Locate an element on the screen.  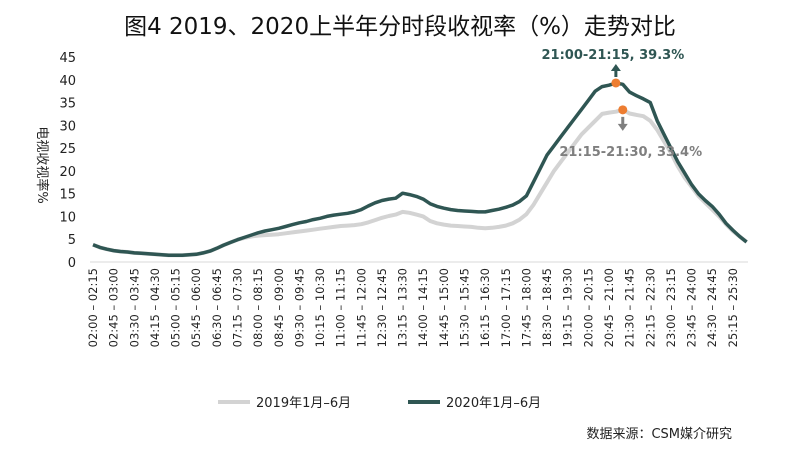
x-tick-label: 03:30 – 03:45 is located at coordinates (134, 307).